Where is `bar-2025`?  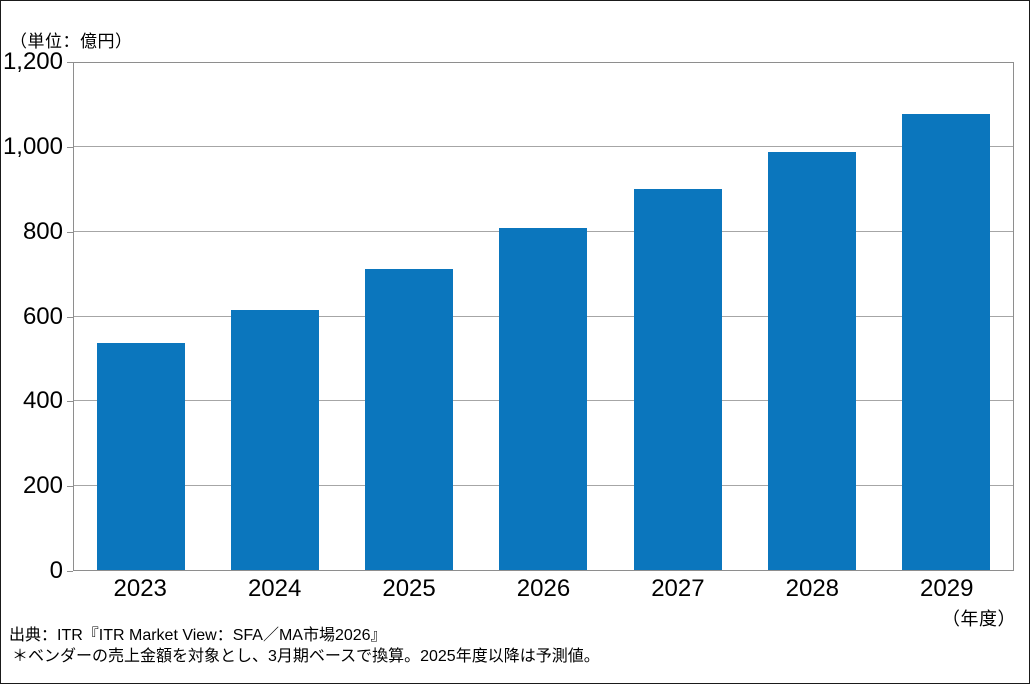 bar-2025 is located at coordinates (409, 419).